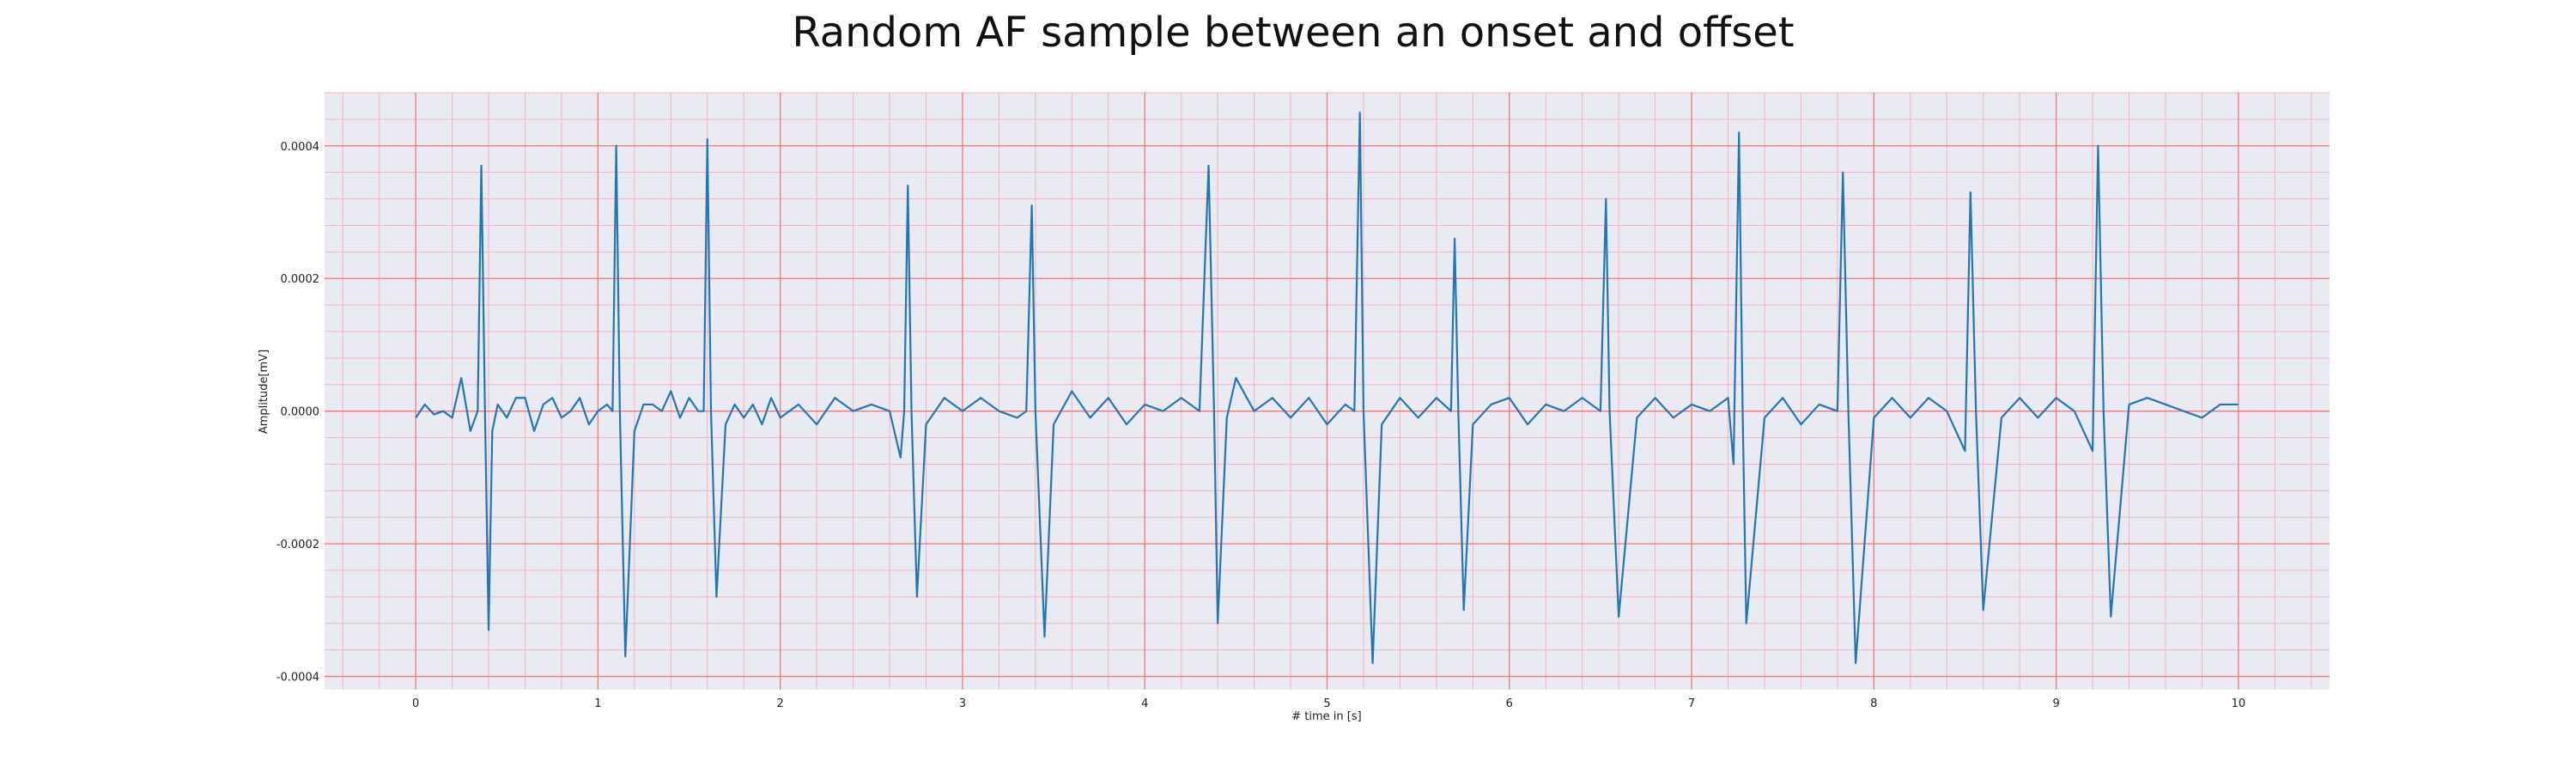 The height and width of the screenshot is (773, 2576). I want to click on y-tick-label: 0.0004, so click(301, 147).